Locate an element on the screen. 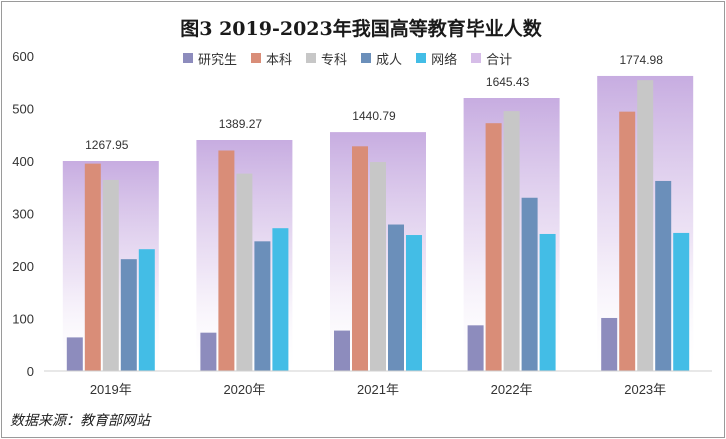 Image resolution: width=726 pixels, height=439 pixels. y-tick-label-200: 200 is located at coordinates (23, 266).